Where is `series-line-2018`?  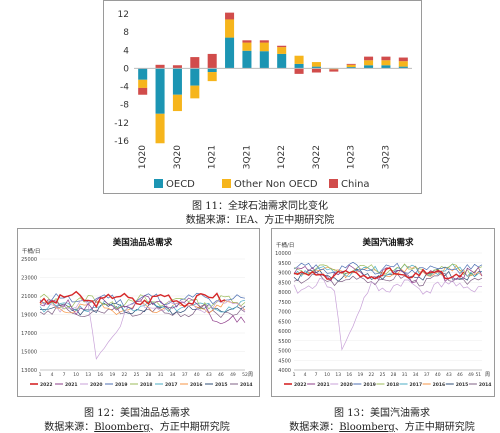
series-line-2018 is located at coordinates (142, 301).